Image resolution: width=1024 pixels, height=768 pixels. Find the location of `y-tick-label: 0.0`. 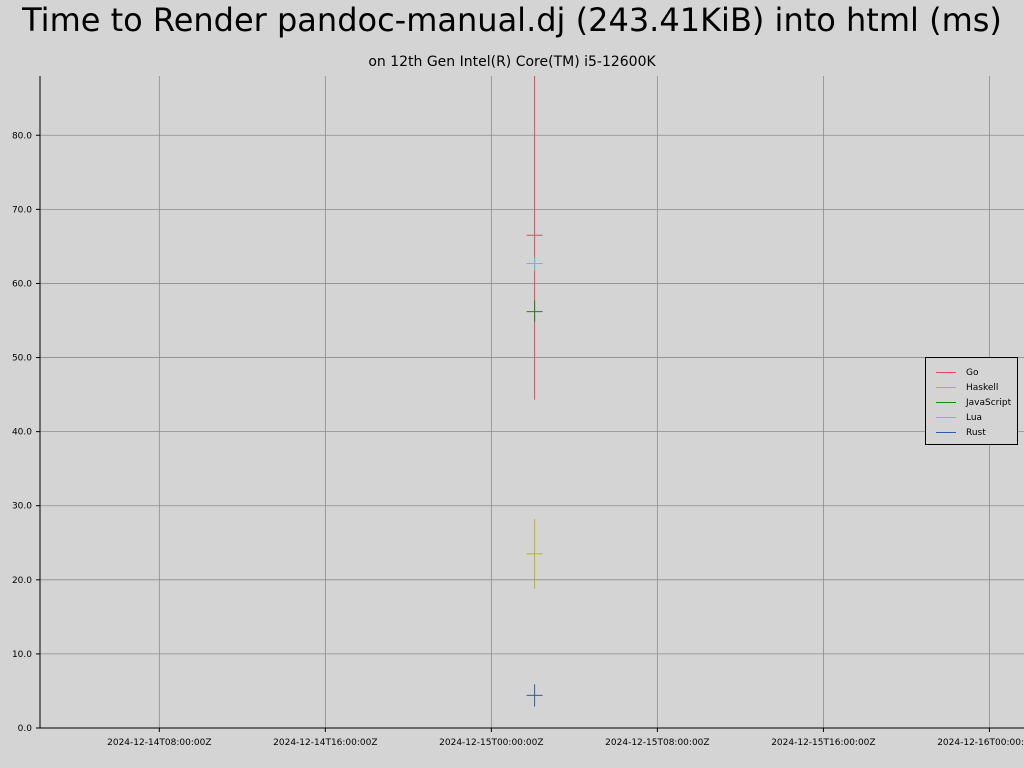

y-tick-label: 0.0 is located at coordinates (25, 729).